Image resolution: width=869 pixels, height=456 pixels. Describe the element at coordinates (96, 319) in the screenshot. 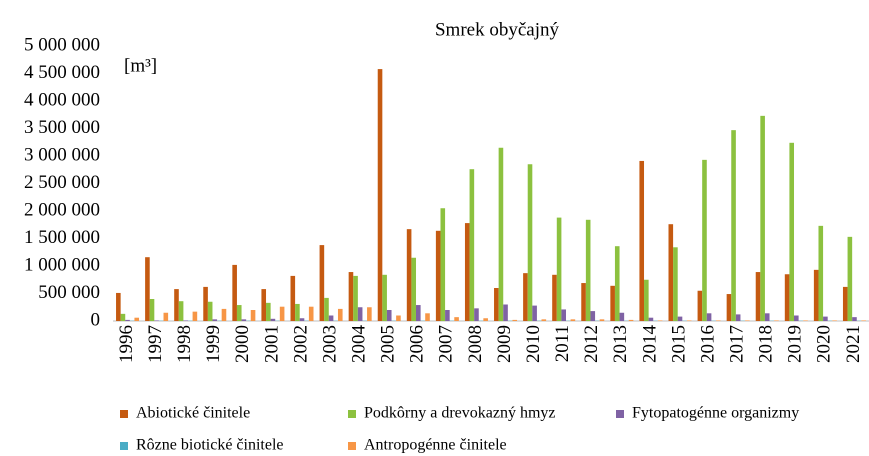

I see `y-tick-label: 0` at that location.